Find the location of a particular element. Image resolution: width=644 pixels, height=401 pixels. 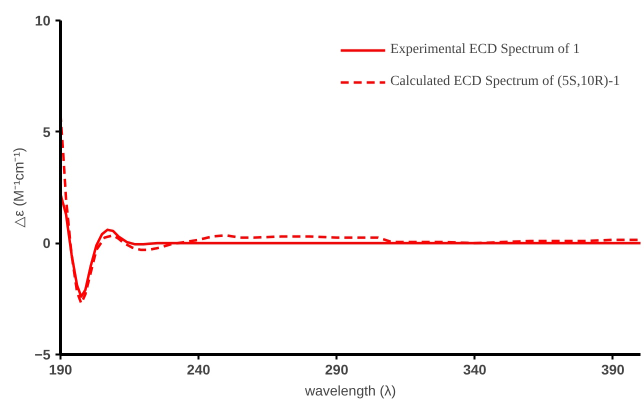

x-tick-label: 340 is located at coordinates (475, 370).